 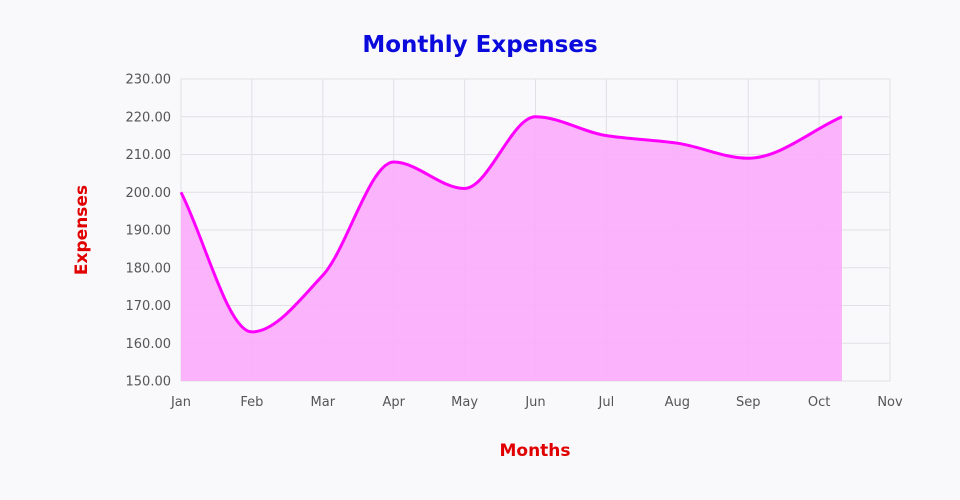 I want to click on y-axis-title: Expenses, so click(x=82, y=230).